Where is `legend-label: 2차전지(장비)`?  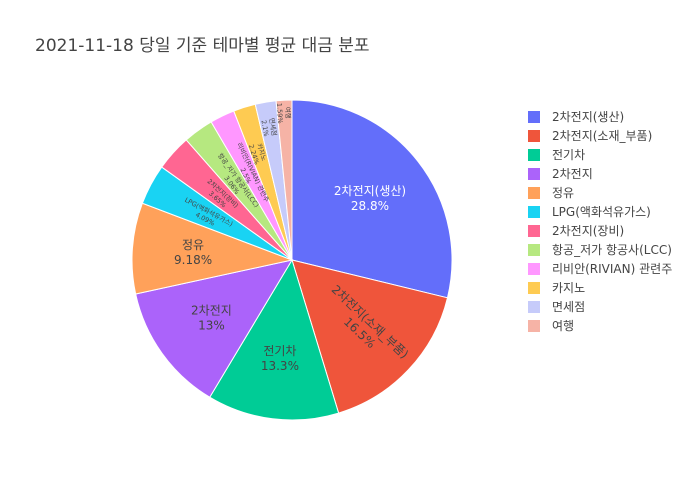 legend-label: 2차전지(장비) is located at coordinates (588, 231).